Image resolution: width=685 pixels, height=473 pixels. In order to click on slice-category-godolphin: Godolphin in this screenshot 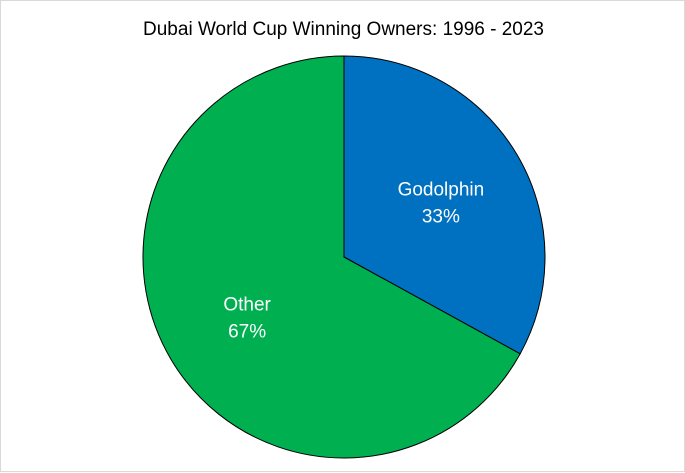, I will do `click(441, 190)`.